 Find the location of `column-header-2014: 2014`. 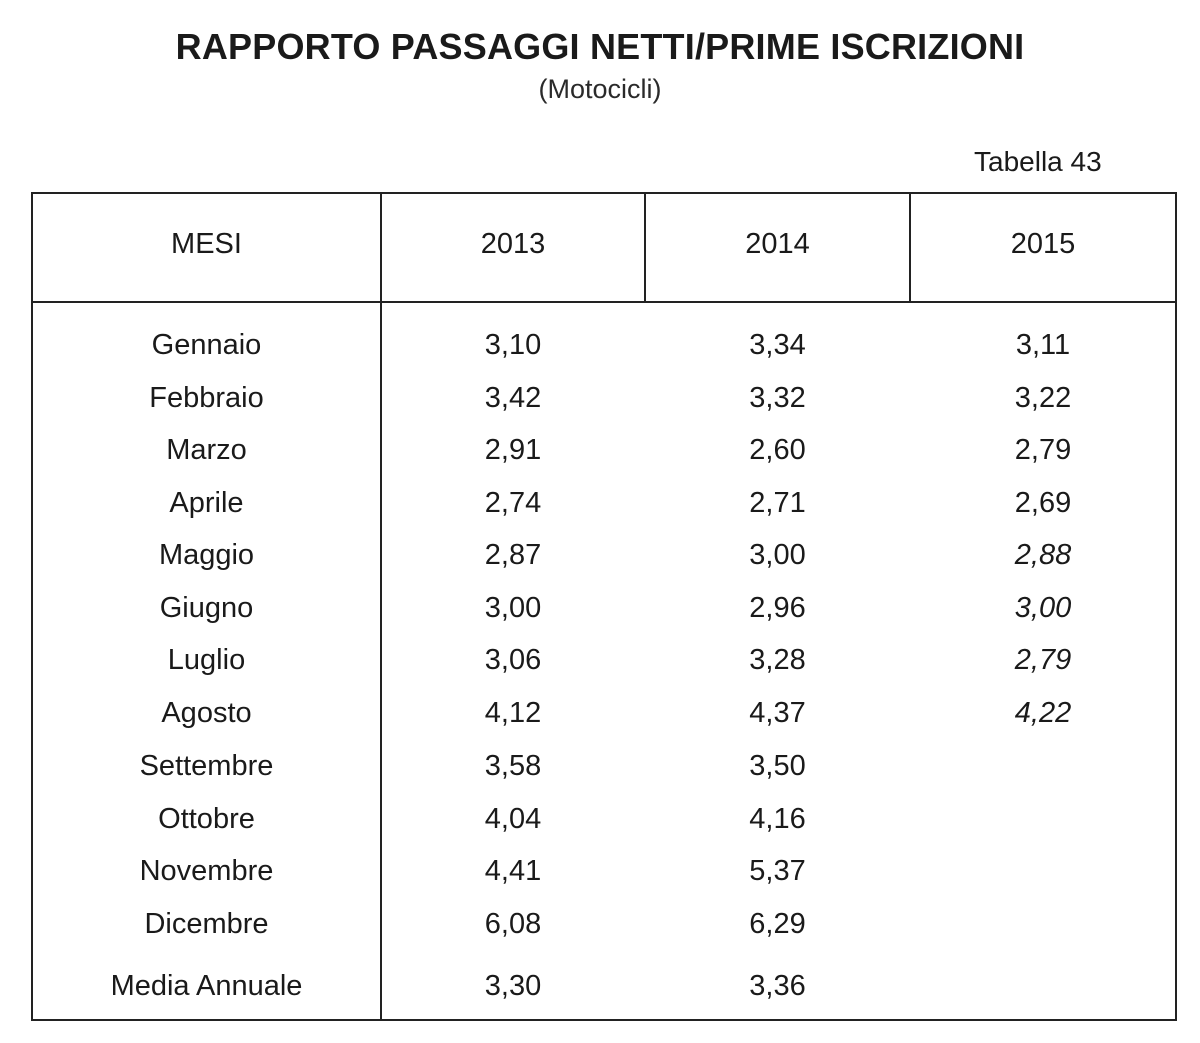

column-header-2014: 2014 is located at coordinates (777, 244).